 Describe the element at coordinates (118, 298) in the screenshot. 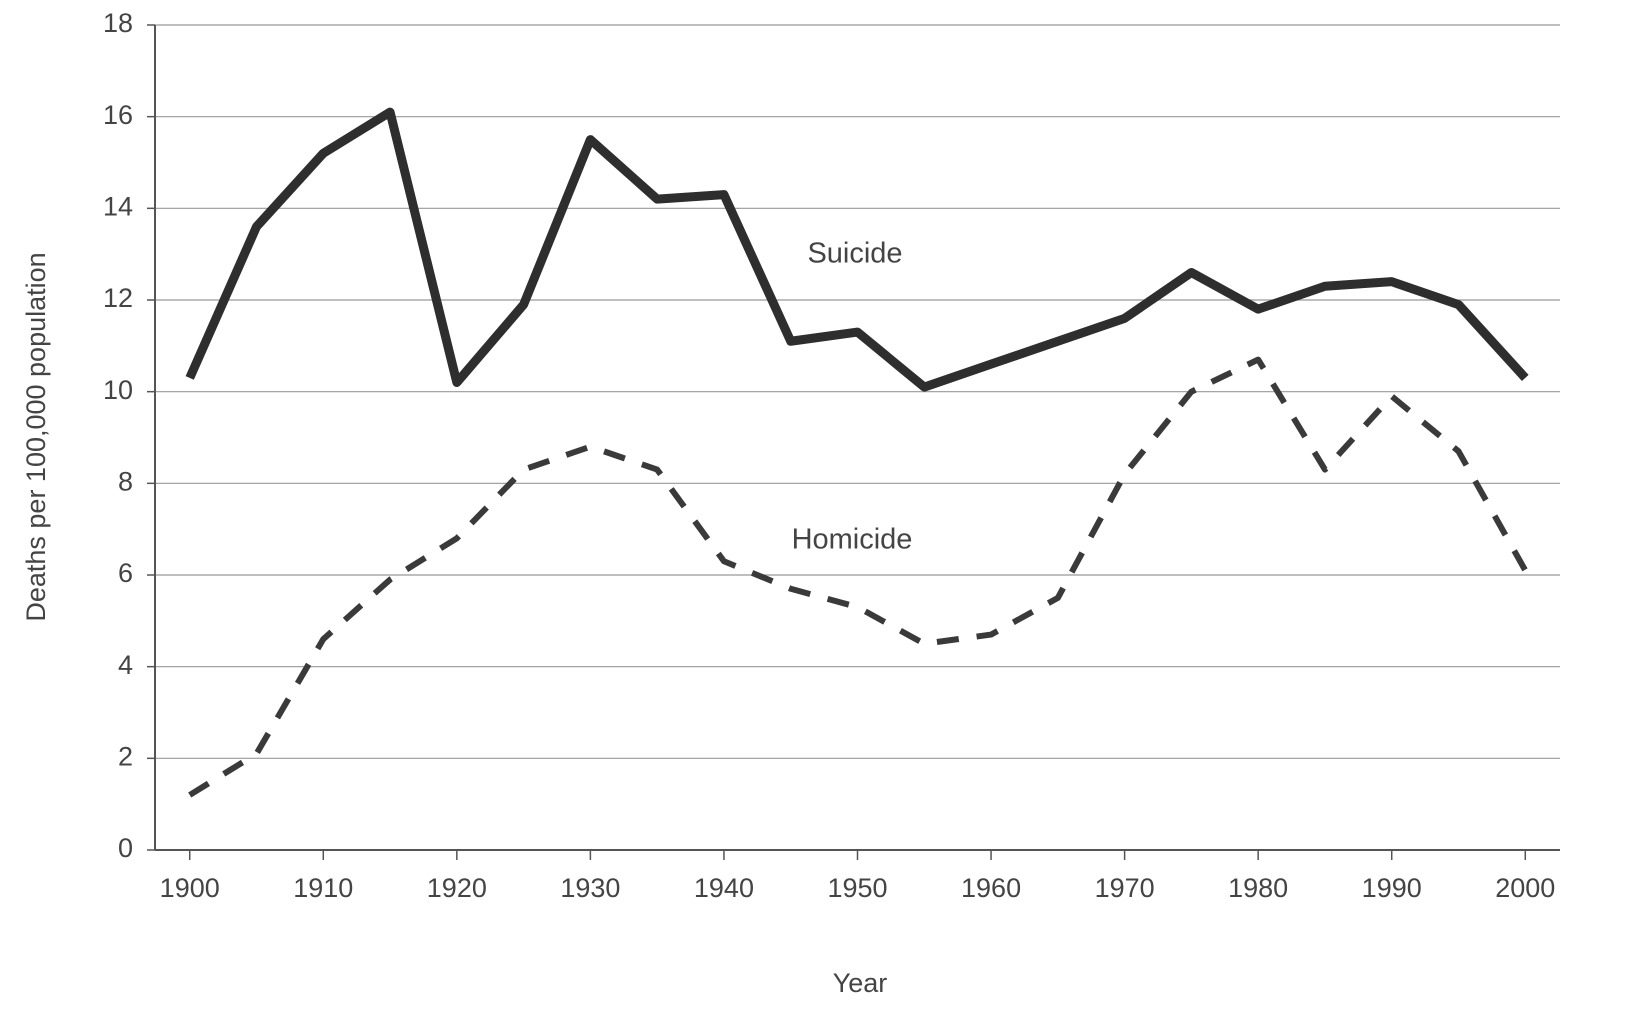

I see `y-tick-label: 12` at that location.